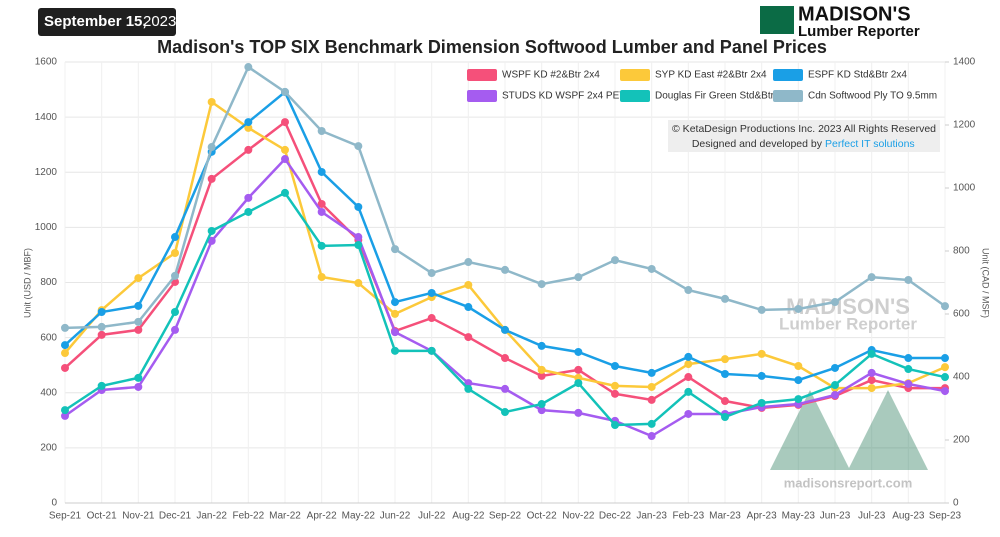  What do you see at coordinates (468, 516) in the screenshot?
I see `x-tick-label: Aug-22` at bounding box center [468, 516].